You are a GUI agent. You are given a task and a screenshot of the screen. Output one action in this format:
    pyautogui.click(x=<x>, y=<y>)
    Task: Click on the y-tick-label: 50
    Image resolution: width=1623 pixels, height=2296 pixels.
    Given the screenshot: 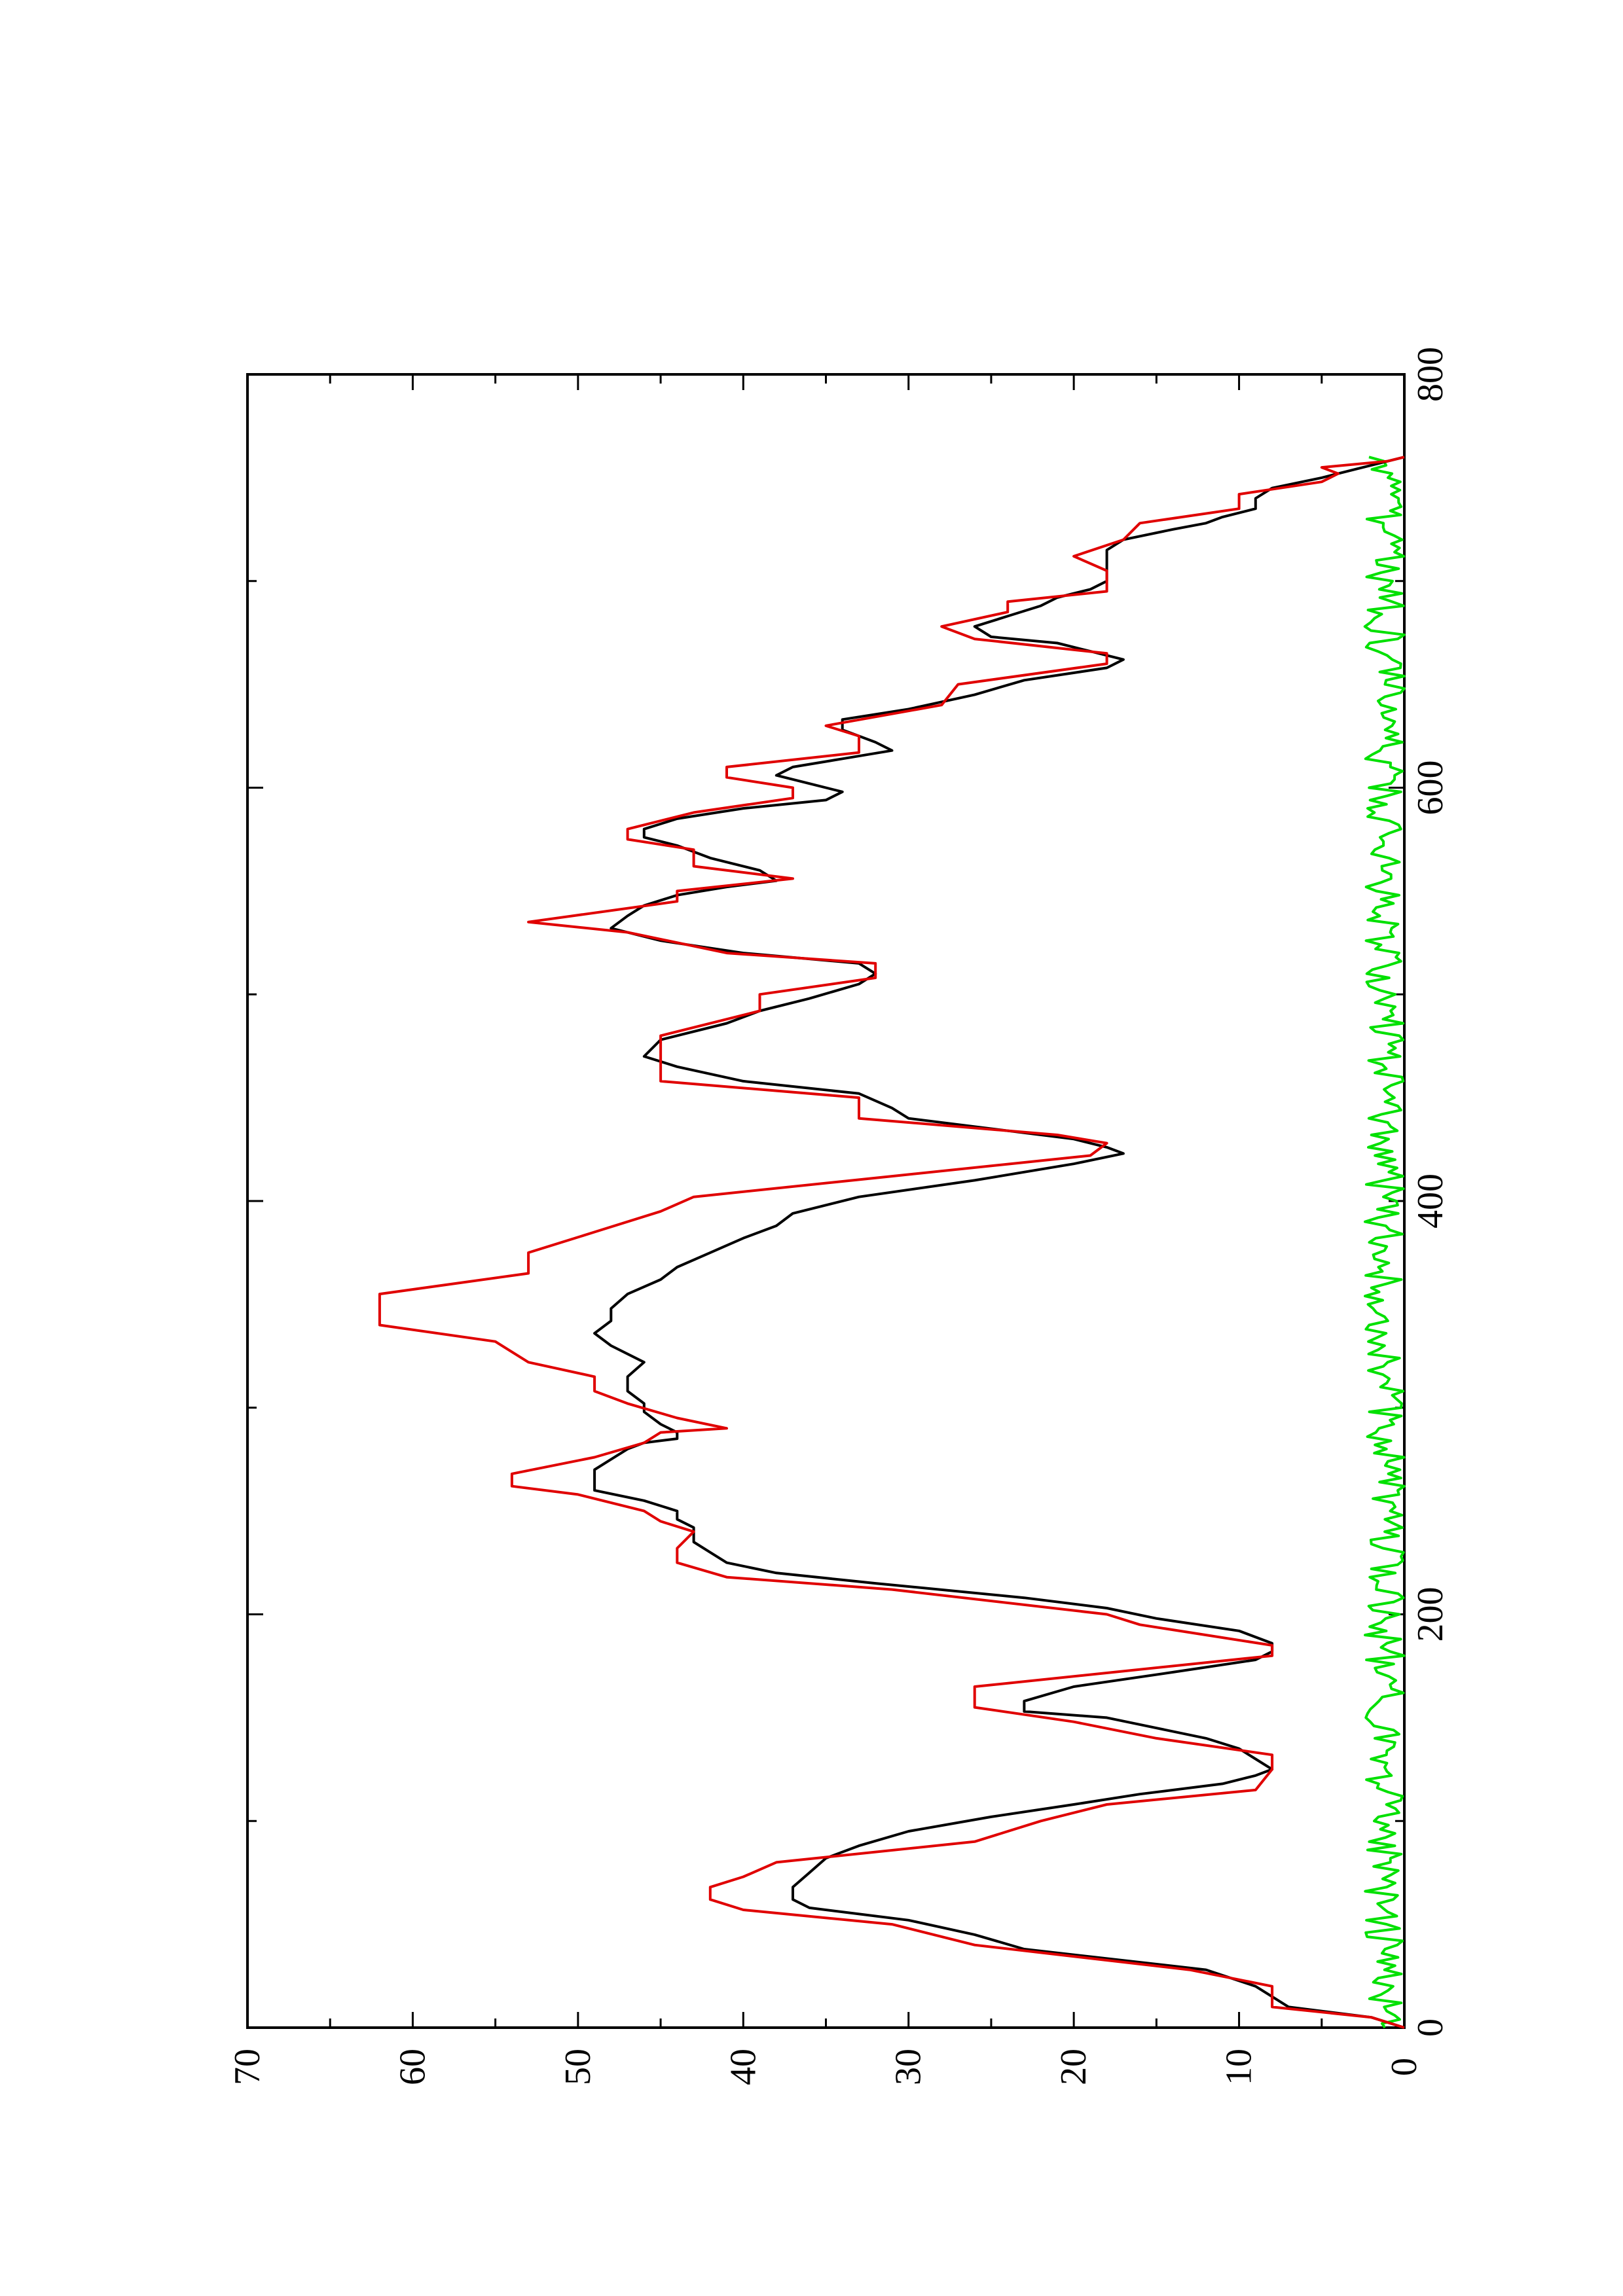 What is the action you would take?
    pyautogui.click(x=578, y=2067)
    